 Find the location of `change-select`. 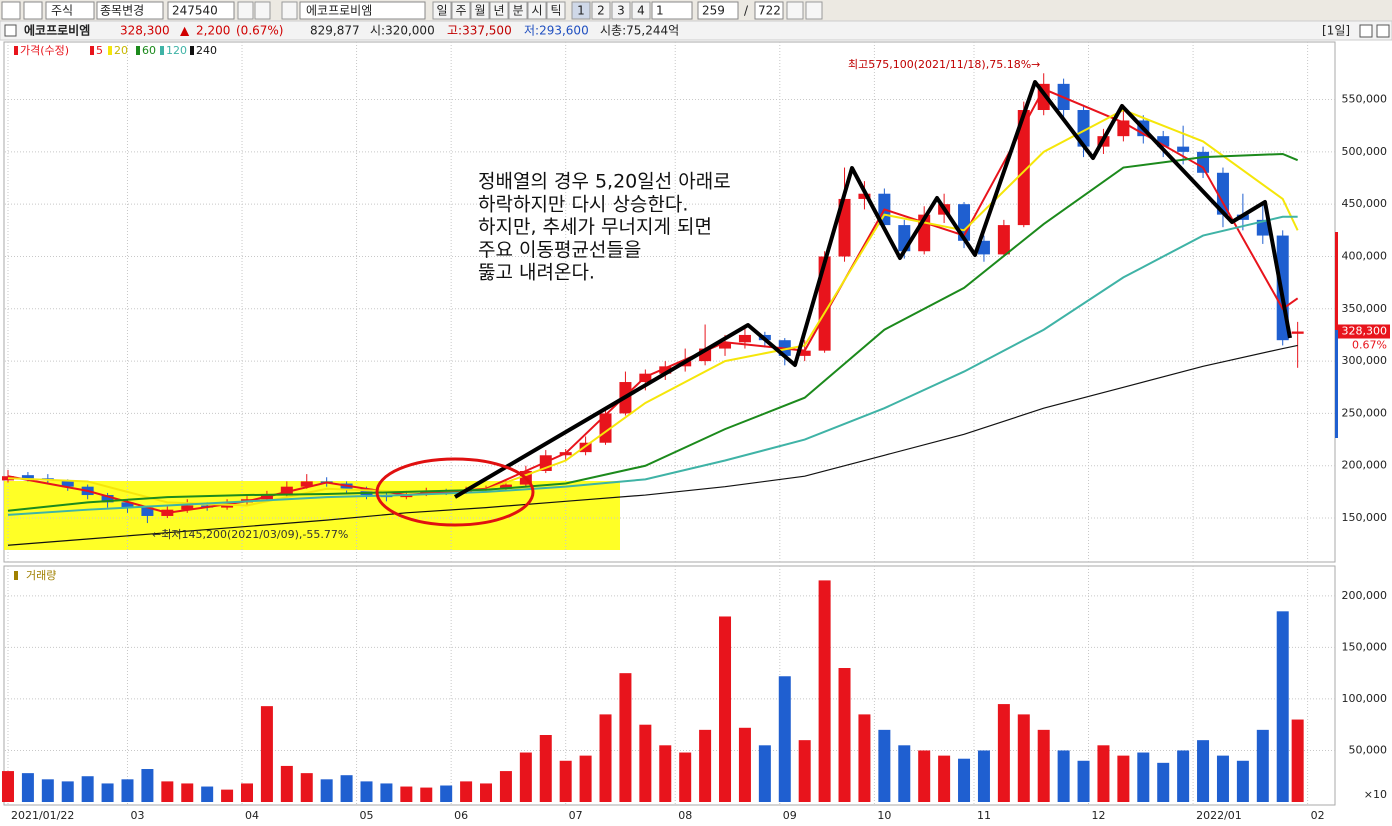

change-select is located at coordinates (130, 10).